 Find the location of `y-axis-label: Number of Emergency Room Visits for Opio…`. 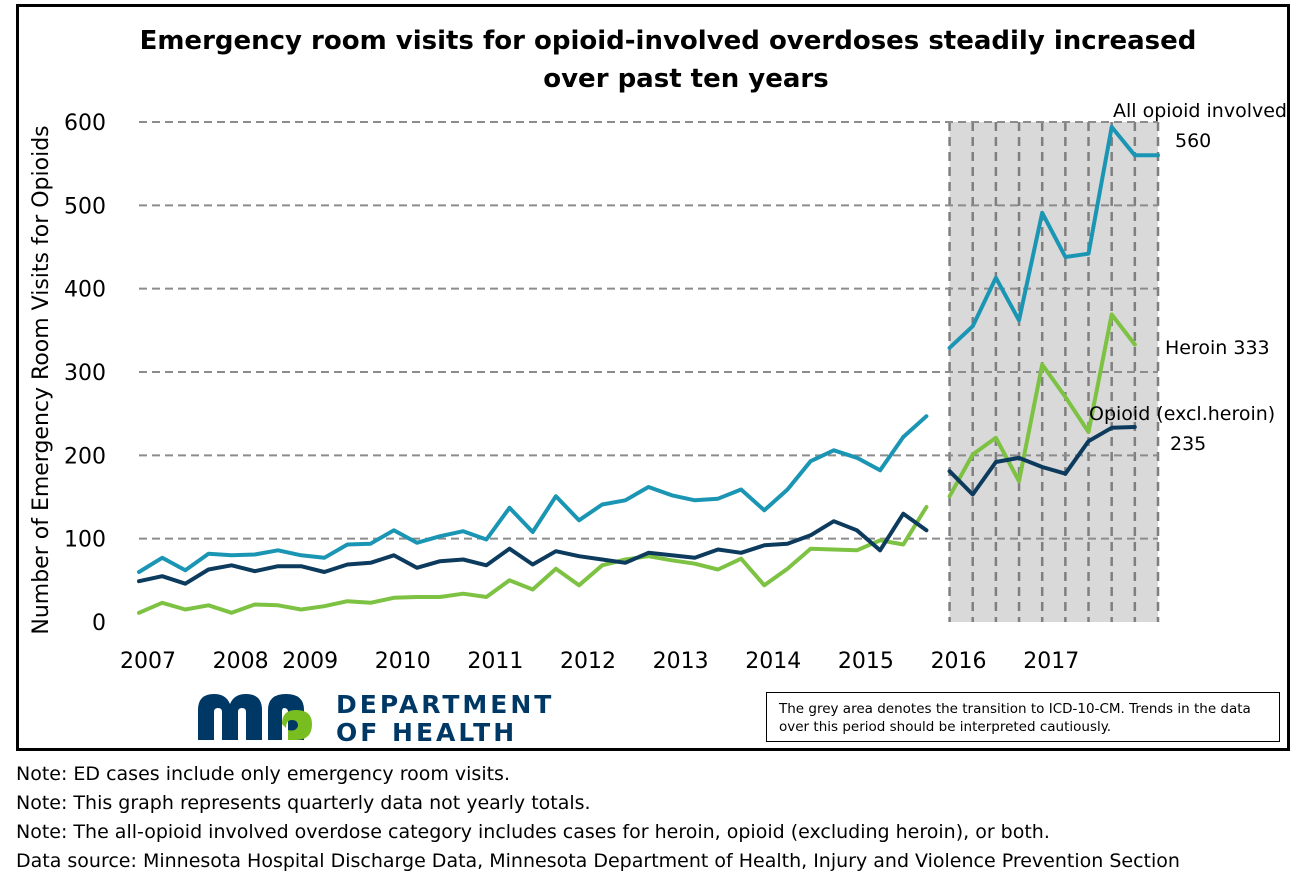

y-axis-label: Number of Emergency Room Visits for Opio… is located at coordinates (41, 379).